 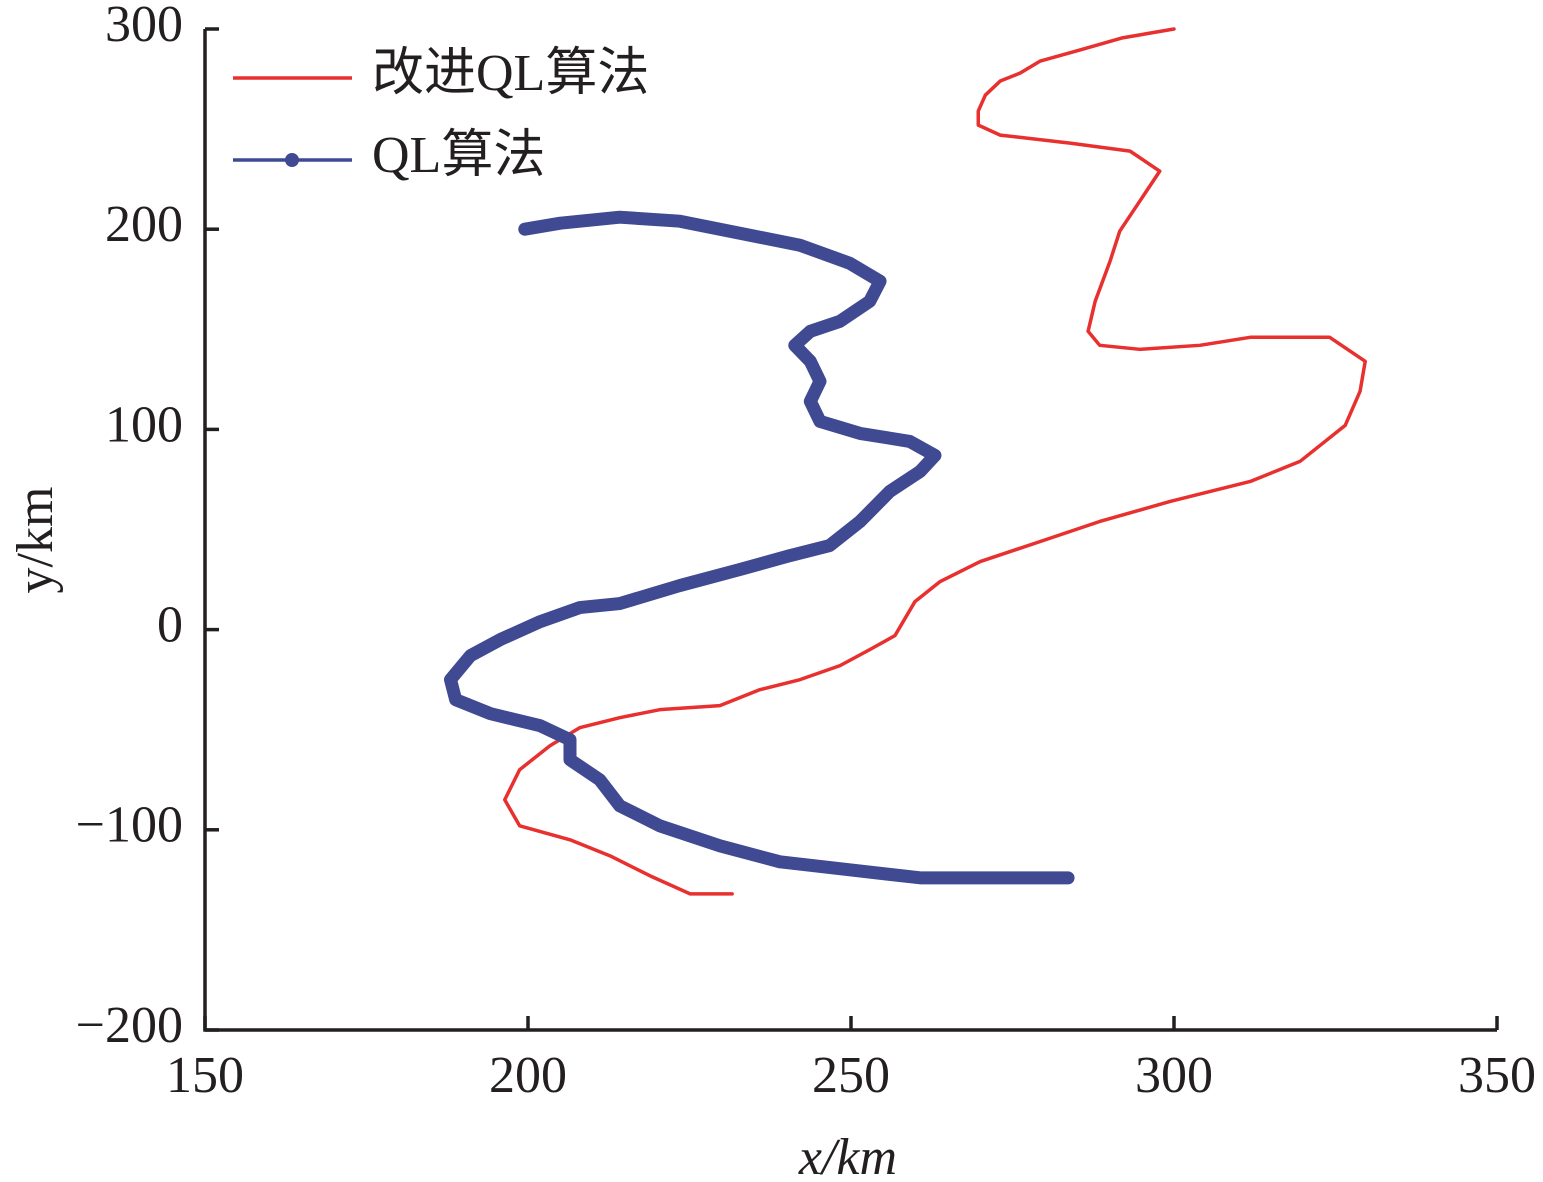 I want to click on x-tick-label: 350, so click(x=1497, y=1075).